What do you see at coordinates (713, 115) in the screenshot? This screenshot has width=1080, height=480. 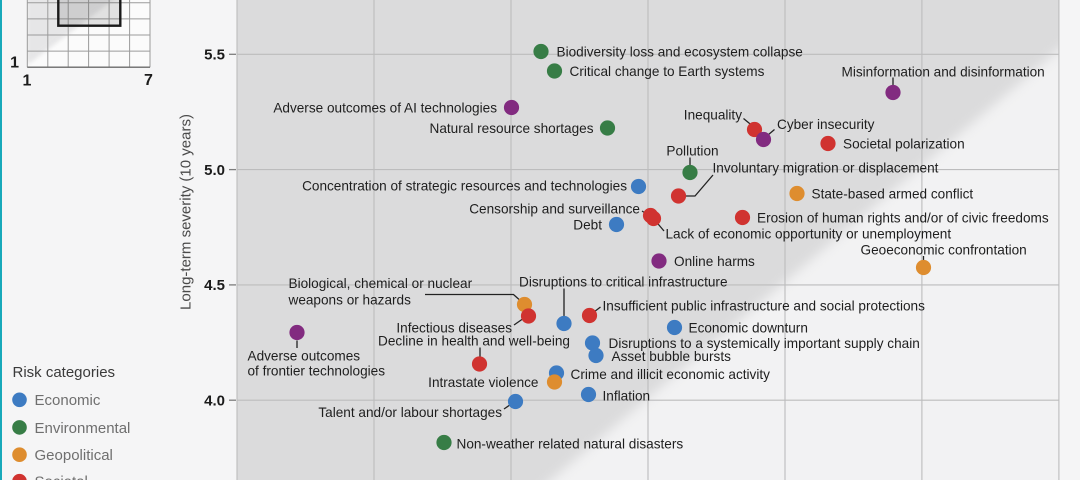 I see `svg-text: Inequality` at bounding box center [713, 115].